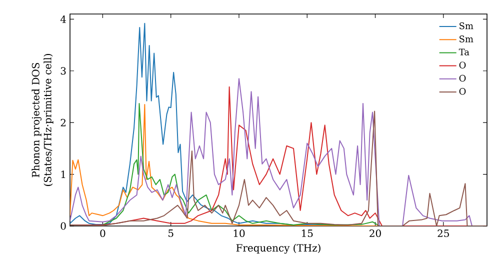 The height and width of the screenshot is (280, 500). I want to click on x-tick-label: 10, so click(239, 234).